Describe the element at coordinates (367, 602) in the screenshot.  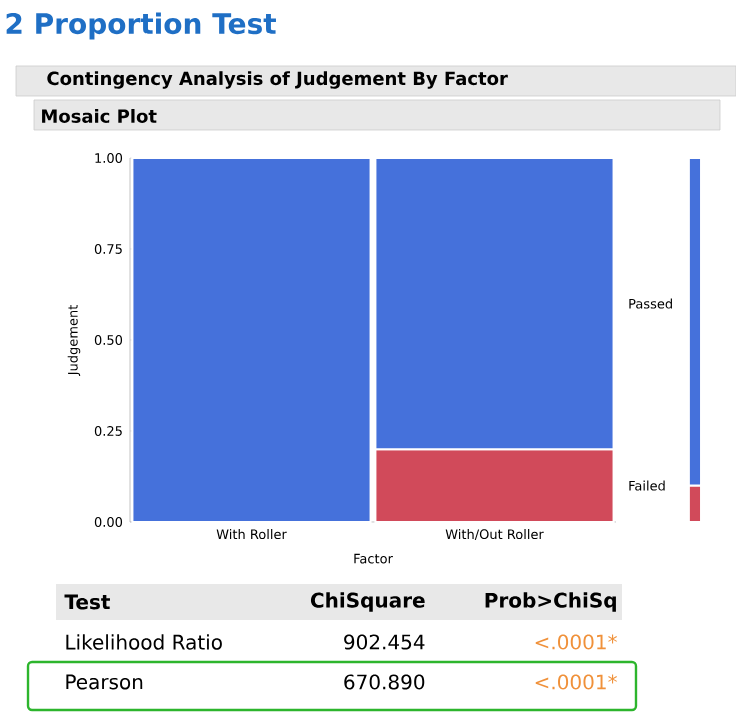
I see `text: ChiSquare` at that location.